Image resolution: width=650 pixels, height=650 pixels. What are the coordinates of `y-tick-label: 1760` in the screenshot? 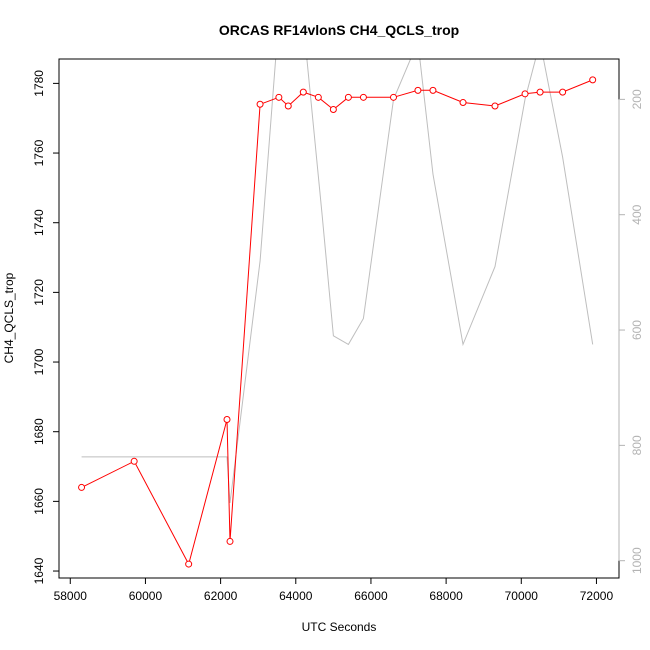 It's located at (39, 152).